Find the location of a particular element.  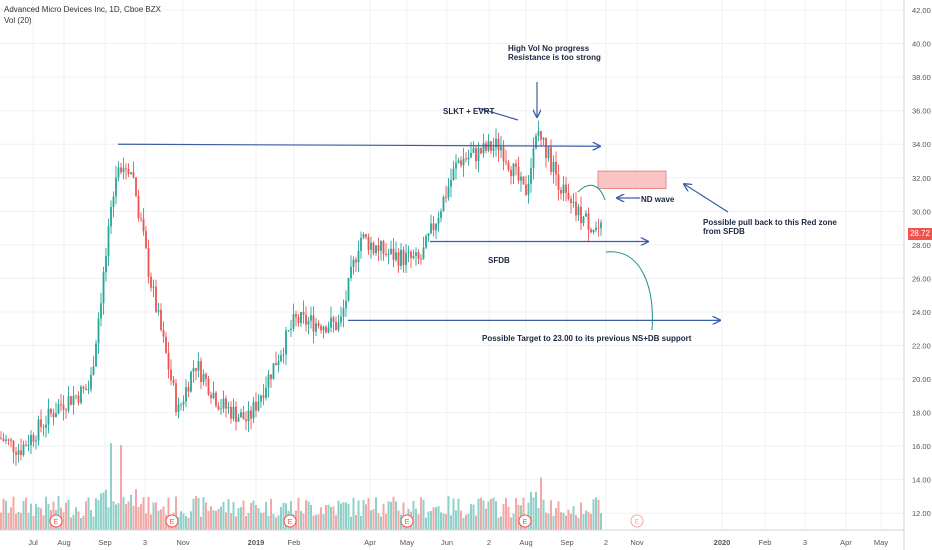

annotation-high-vol: High Vol No progress is located at coordinates (549, 48).